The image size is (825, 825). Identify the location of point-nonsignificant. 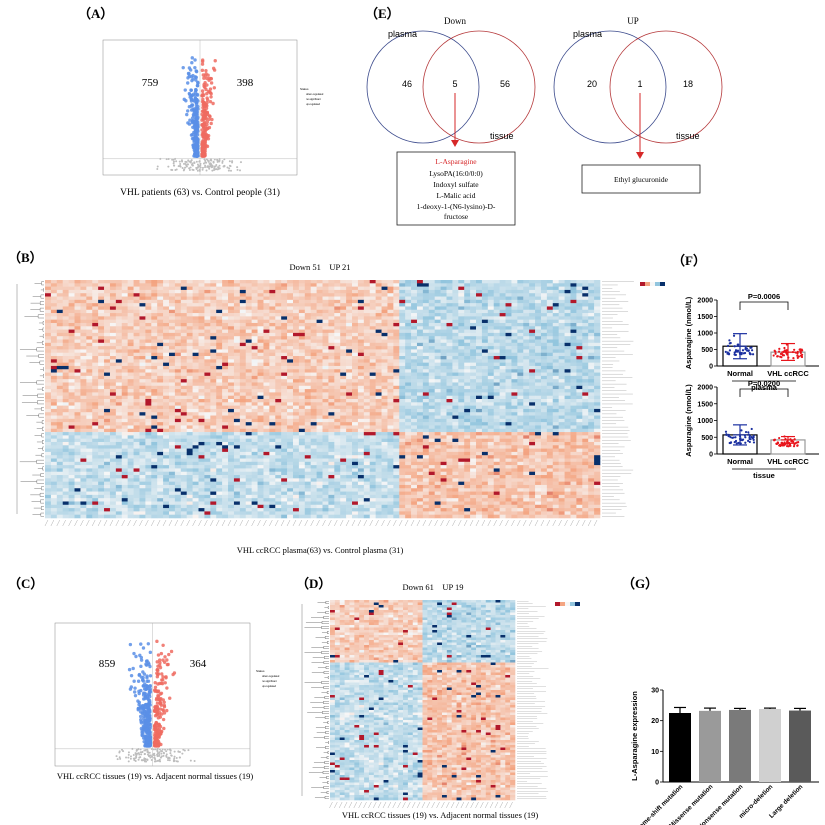
(214, 168).